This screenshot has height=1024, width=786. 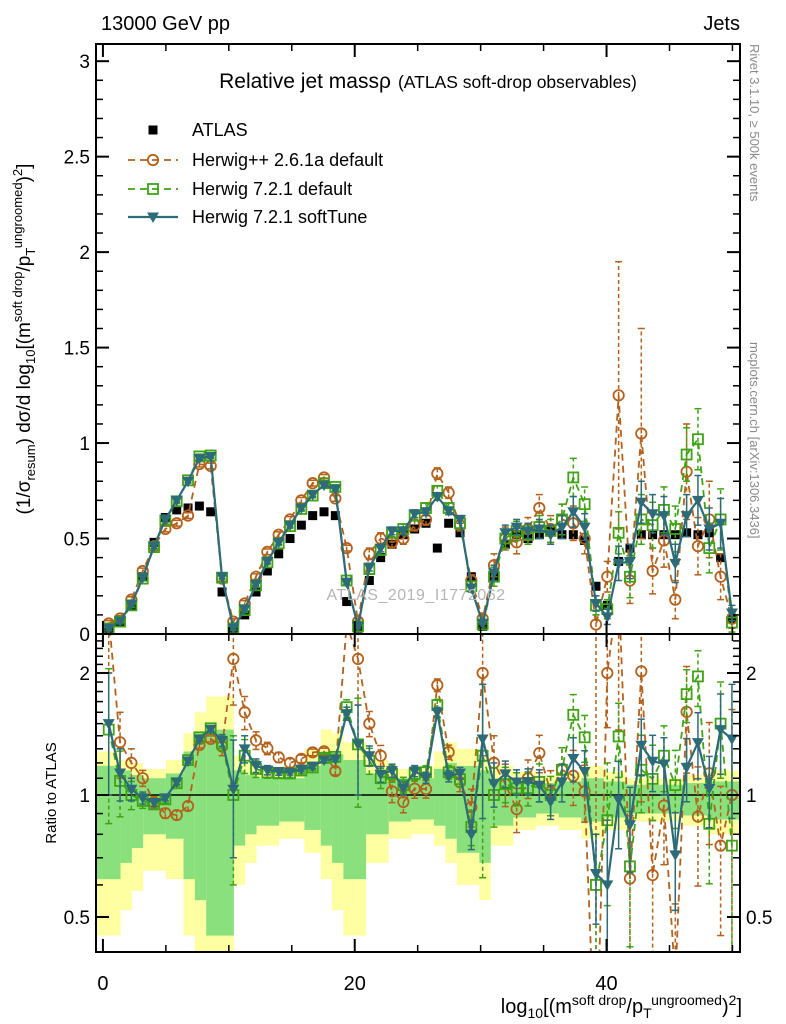 I want to click on header-left: 13000 GeV pp, so click(x=165, y=24).